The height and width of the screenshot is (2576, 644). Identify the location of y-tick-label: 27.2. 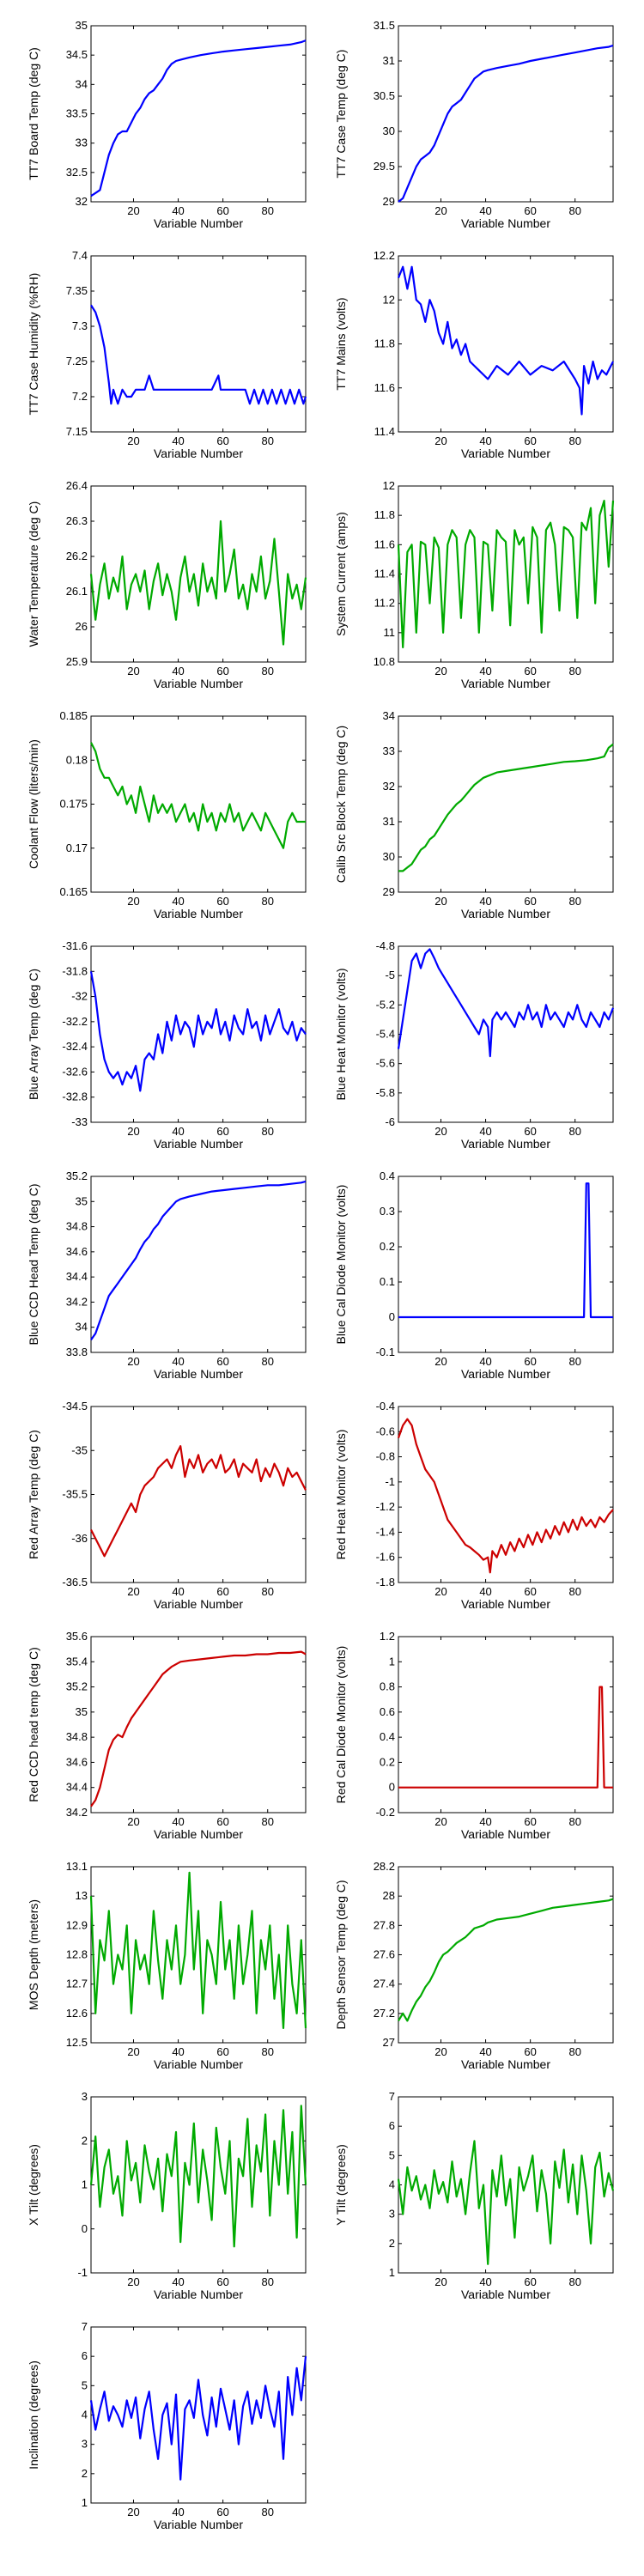
(385, 2013).